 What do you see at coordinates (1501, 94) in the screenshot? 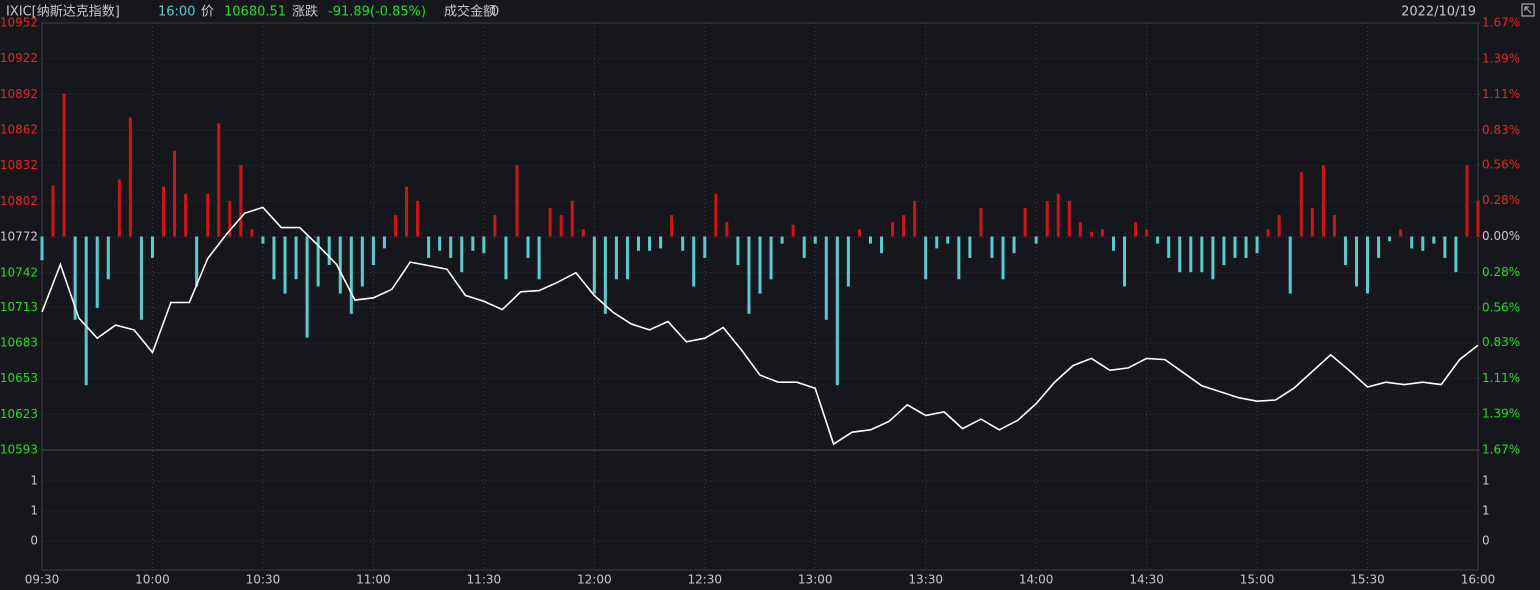
I see `y2-tick-label: 1.11%` at bounding box center [1501, 94].